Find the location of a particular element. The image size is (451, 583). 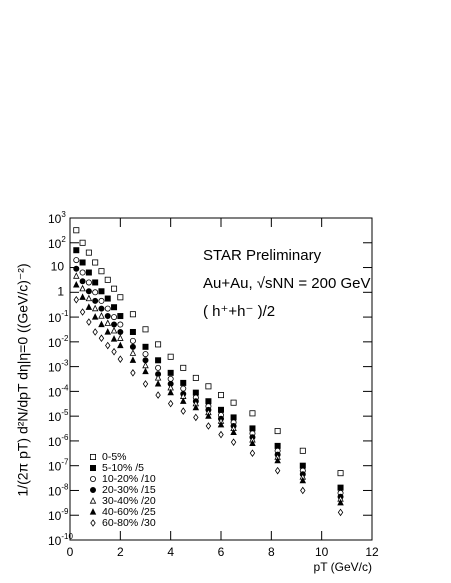

y-tick-exponent: -8 is located at coordinates (65, 487).